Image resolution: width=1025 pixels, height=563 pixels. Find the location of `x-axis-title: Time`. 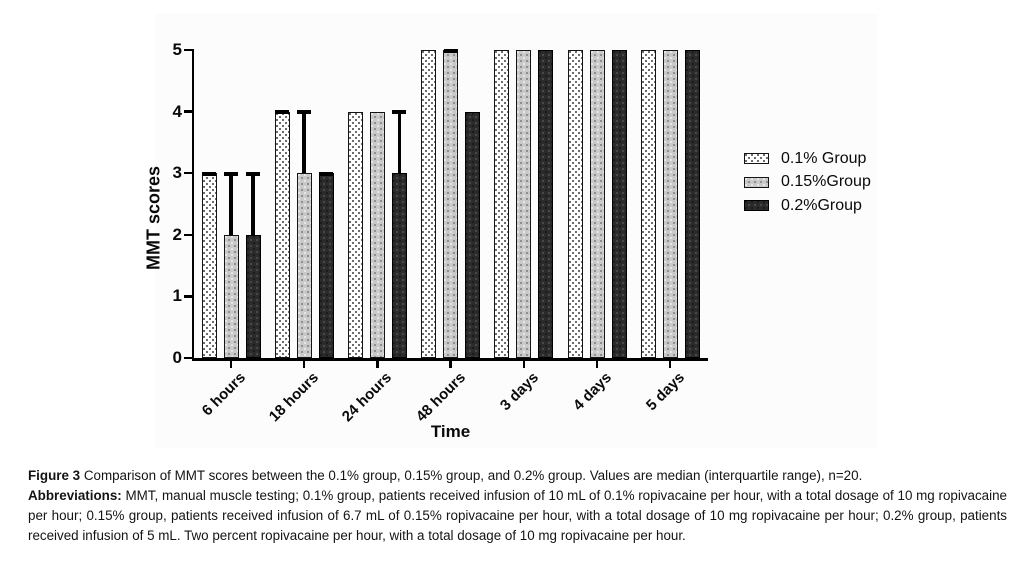

x-axis-title: Time is located at coordinates (450, 431).